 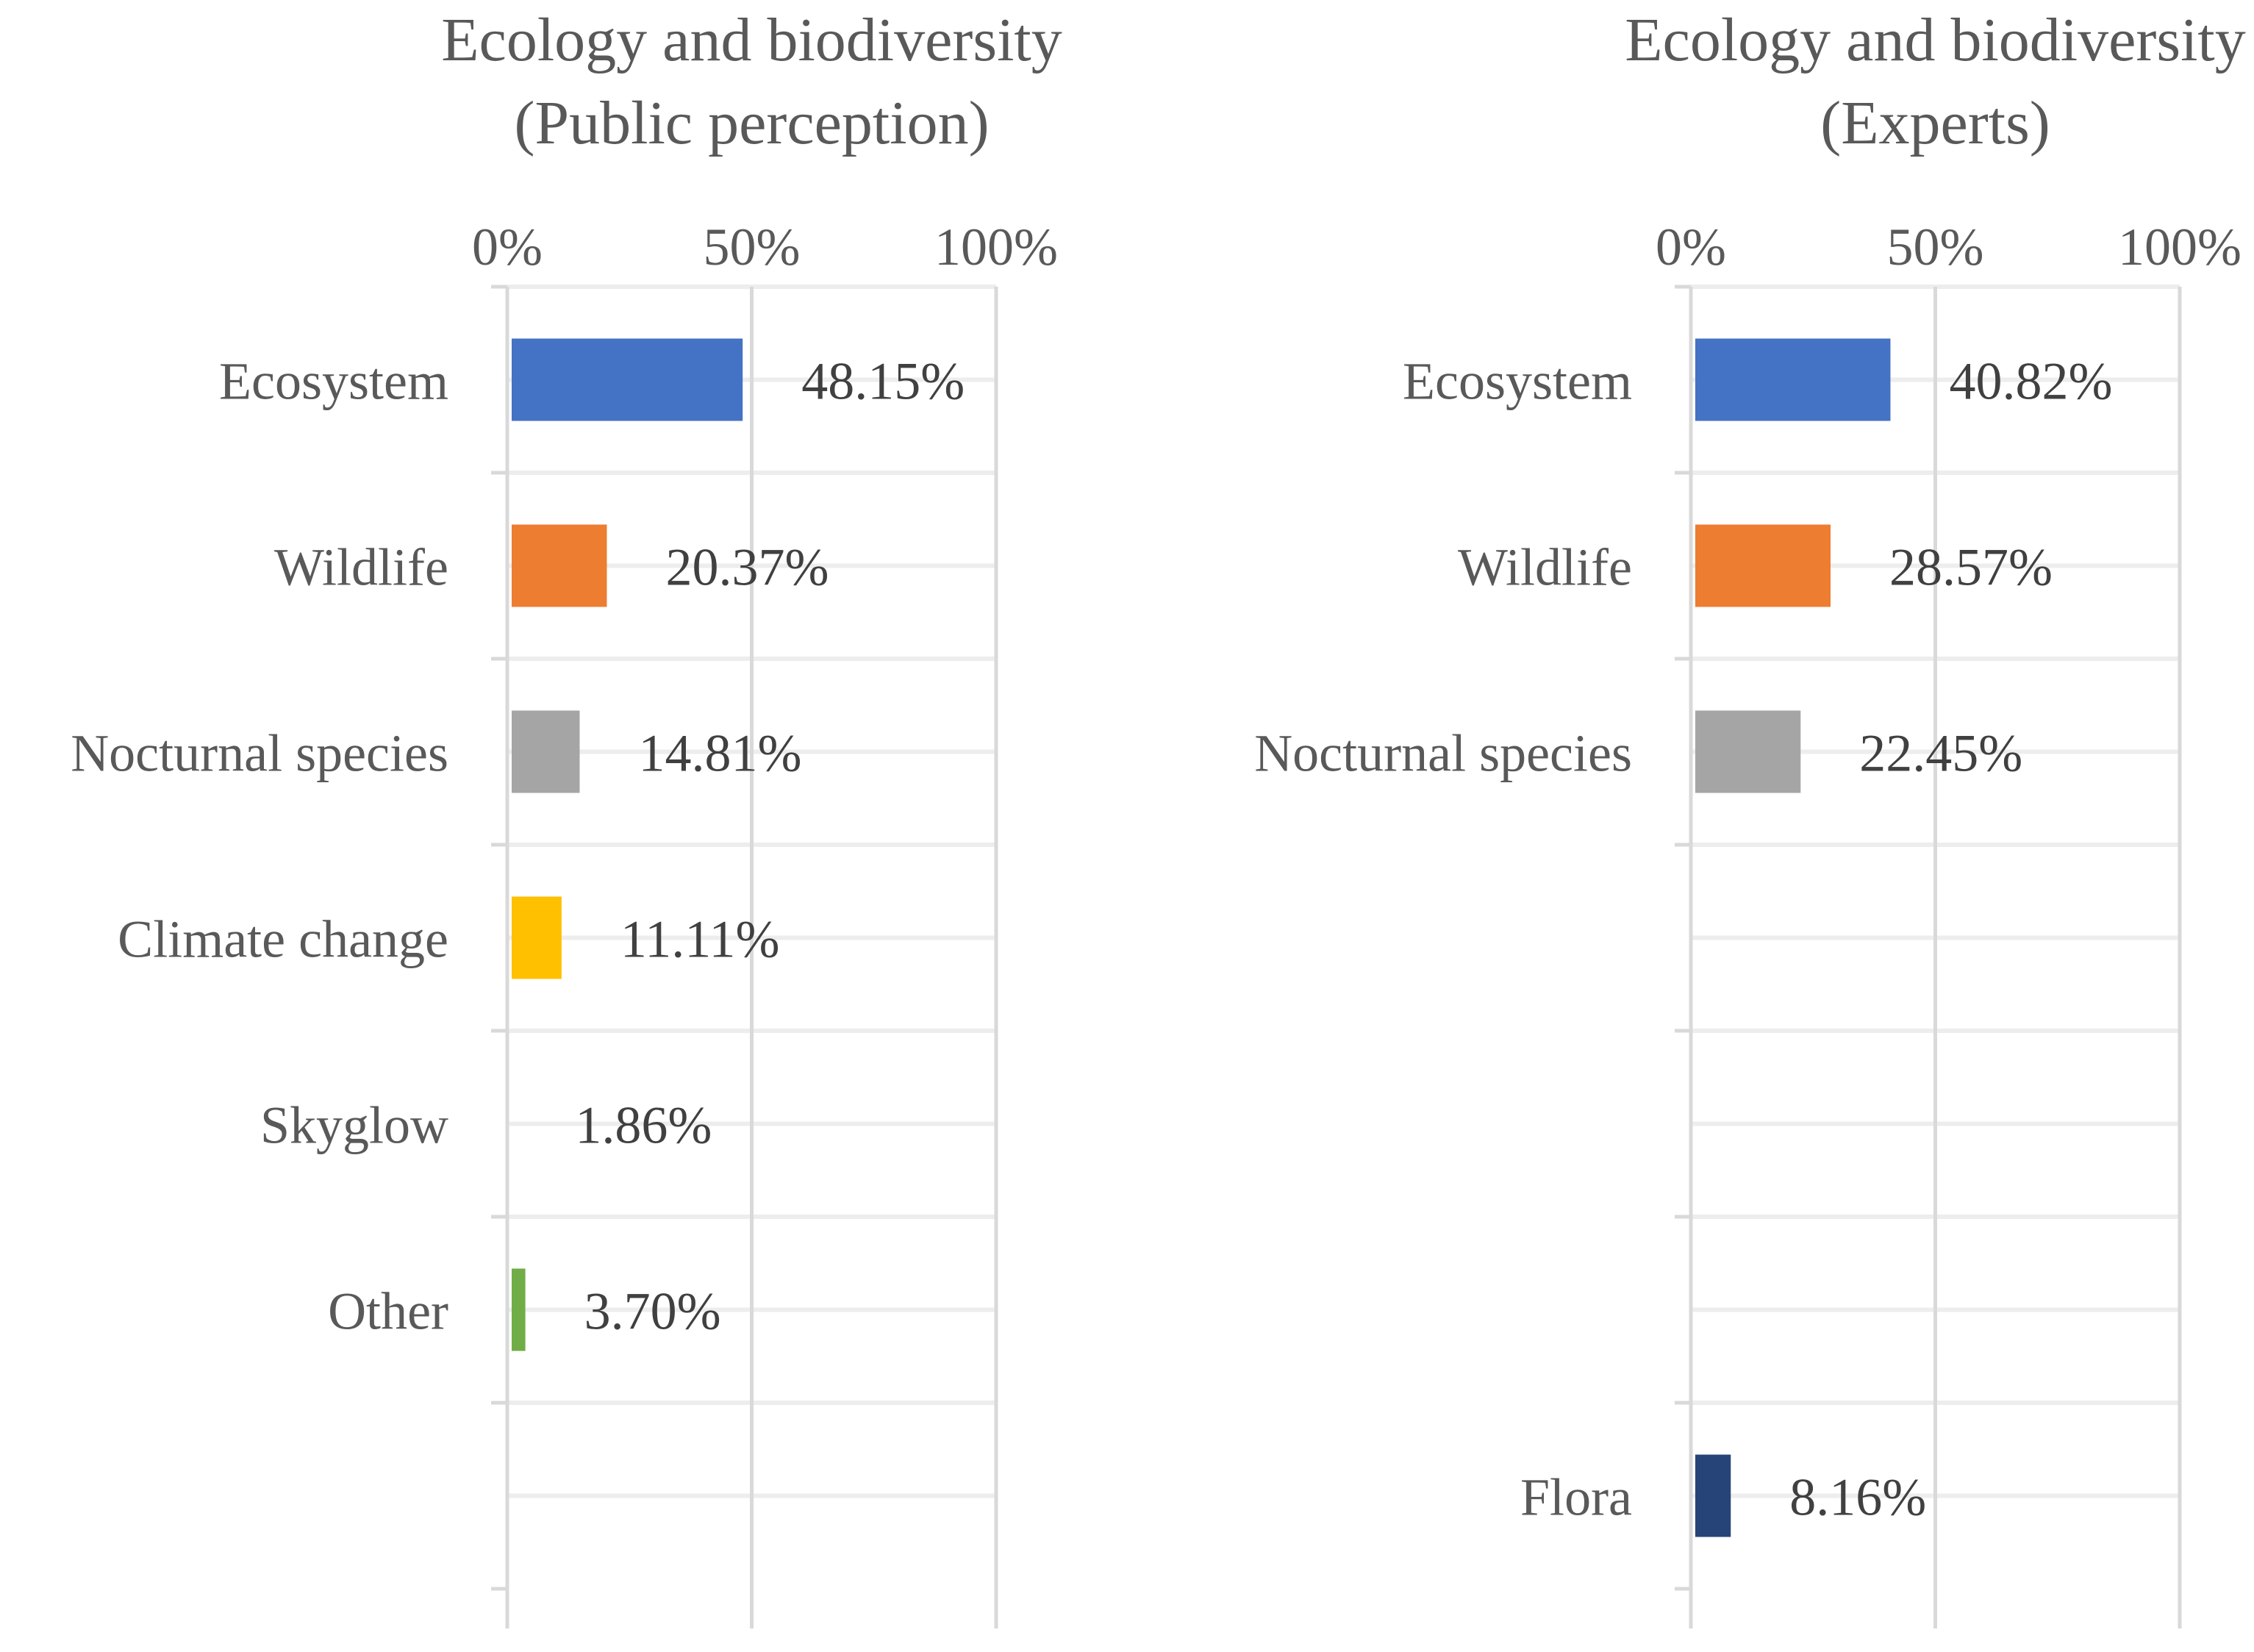 I want to click on chart-title-line-2: (Experts), so click(x=1935, y=123).